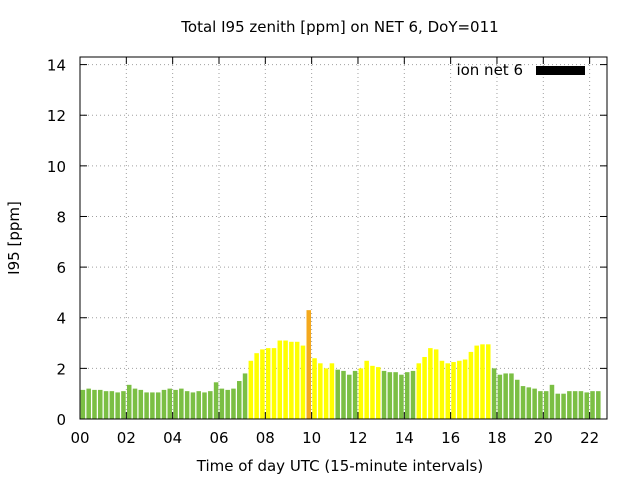 The height and width of the screenshot is (480, 640). Describe the element at coordinates (61, 369) in the screenshot. I see `y-tick-label: 2` at that location.